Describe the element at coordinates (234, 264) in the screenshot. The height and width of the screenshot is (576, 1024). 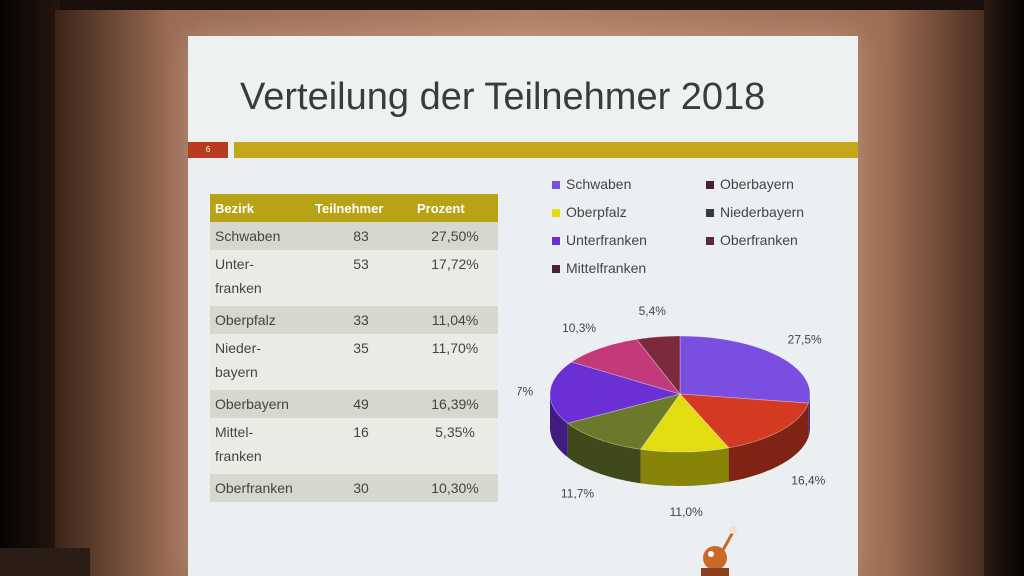
I see `cell-bezirk-line1: Unter-` at that location.